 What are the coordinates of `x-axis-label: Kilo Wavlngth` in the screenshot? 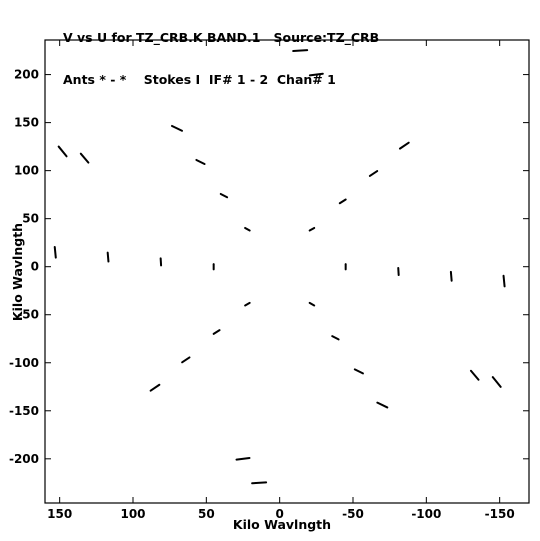 It's located at (282, 524).